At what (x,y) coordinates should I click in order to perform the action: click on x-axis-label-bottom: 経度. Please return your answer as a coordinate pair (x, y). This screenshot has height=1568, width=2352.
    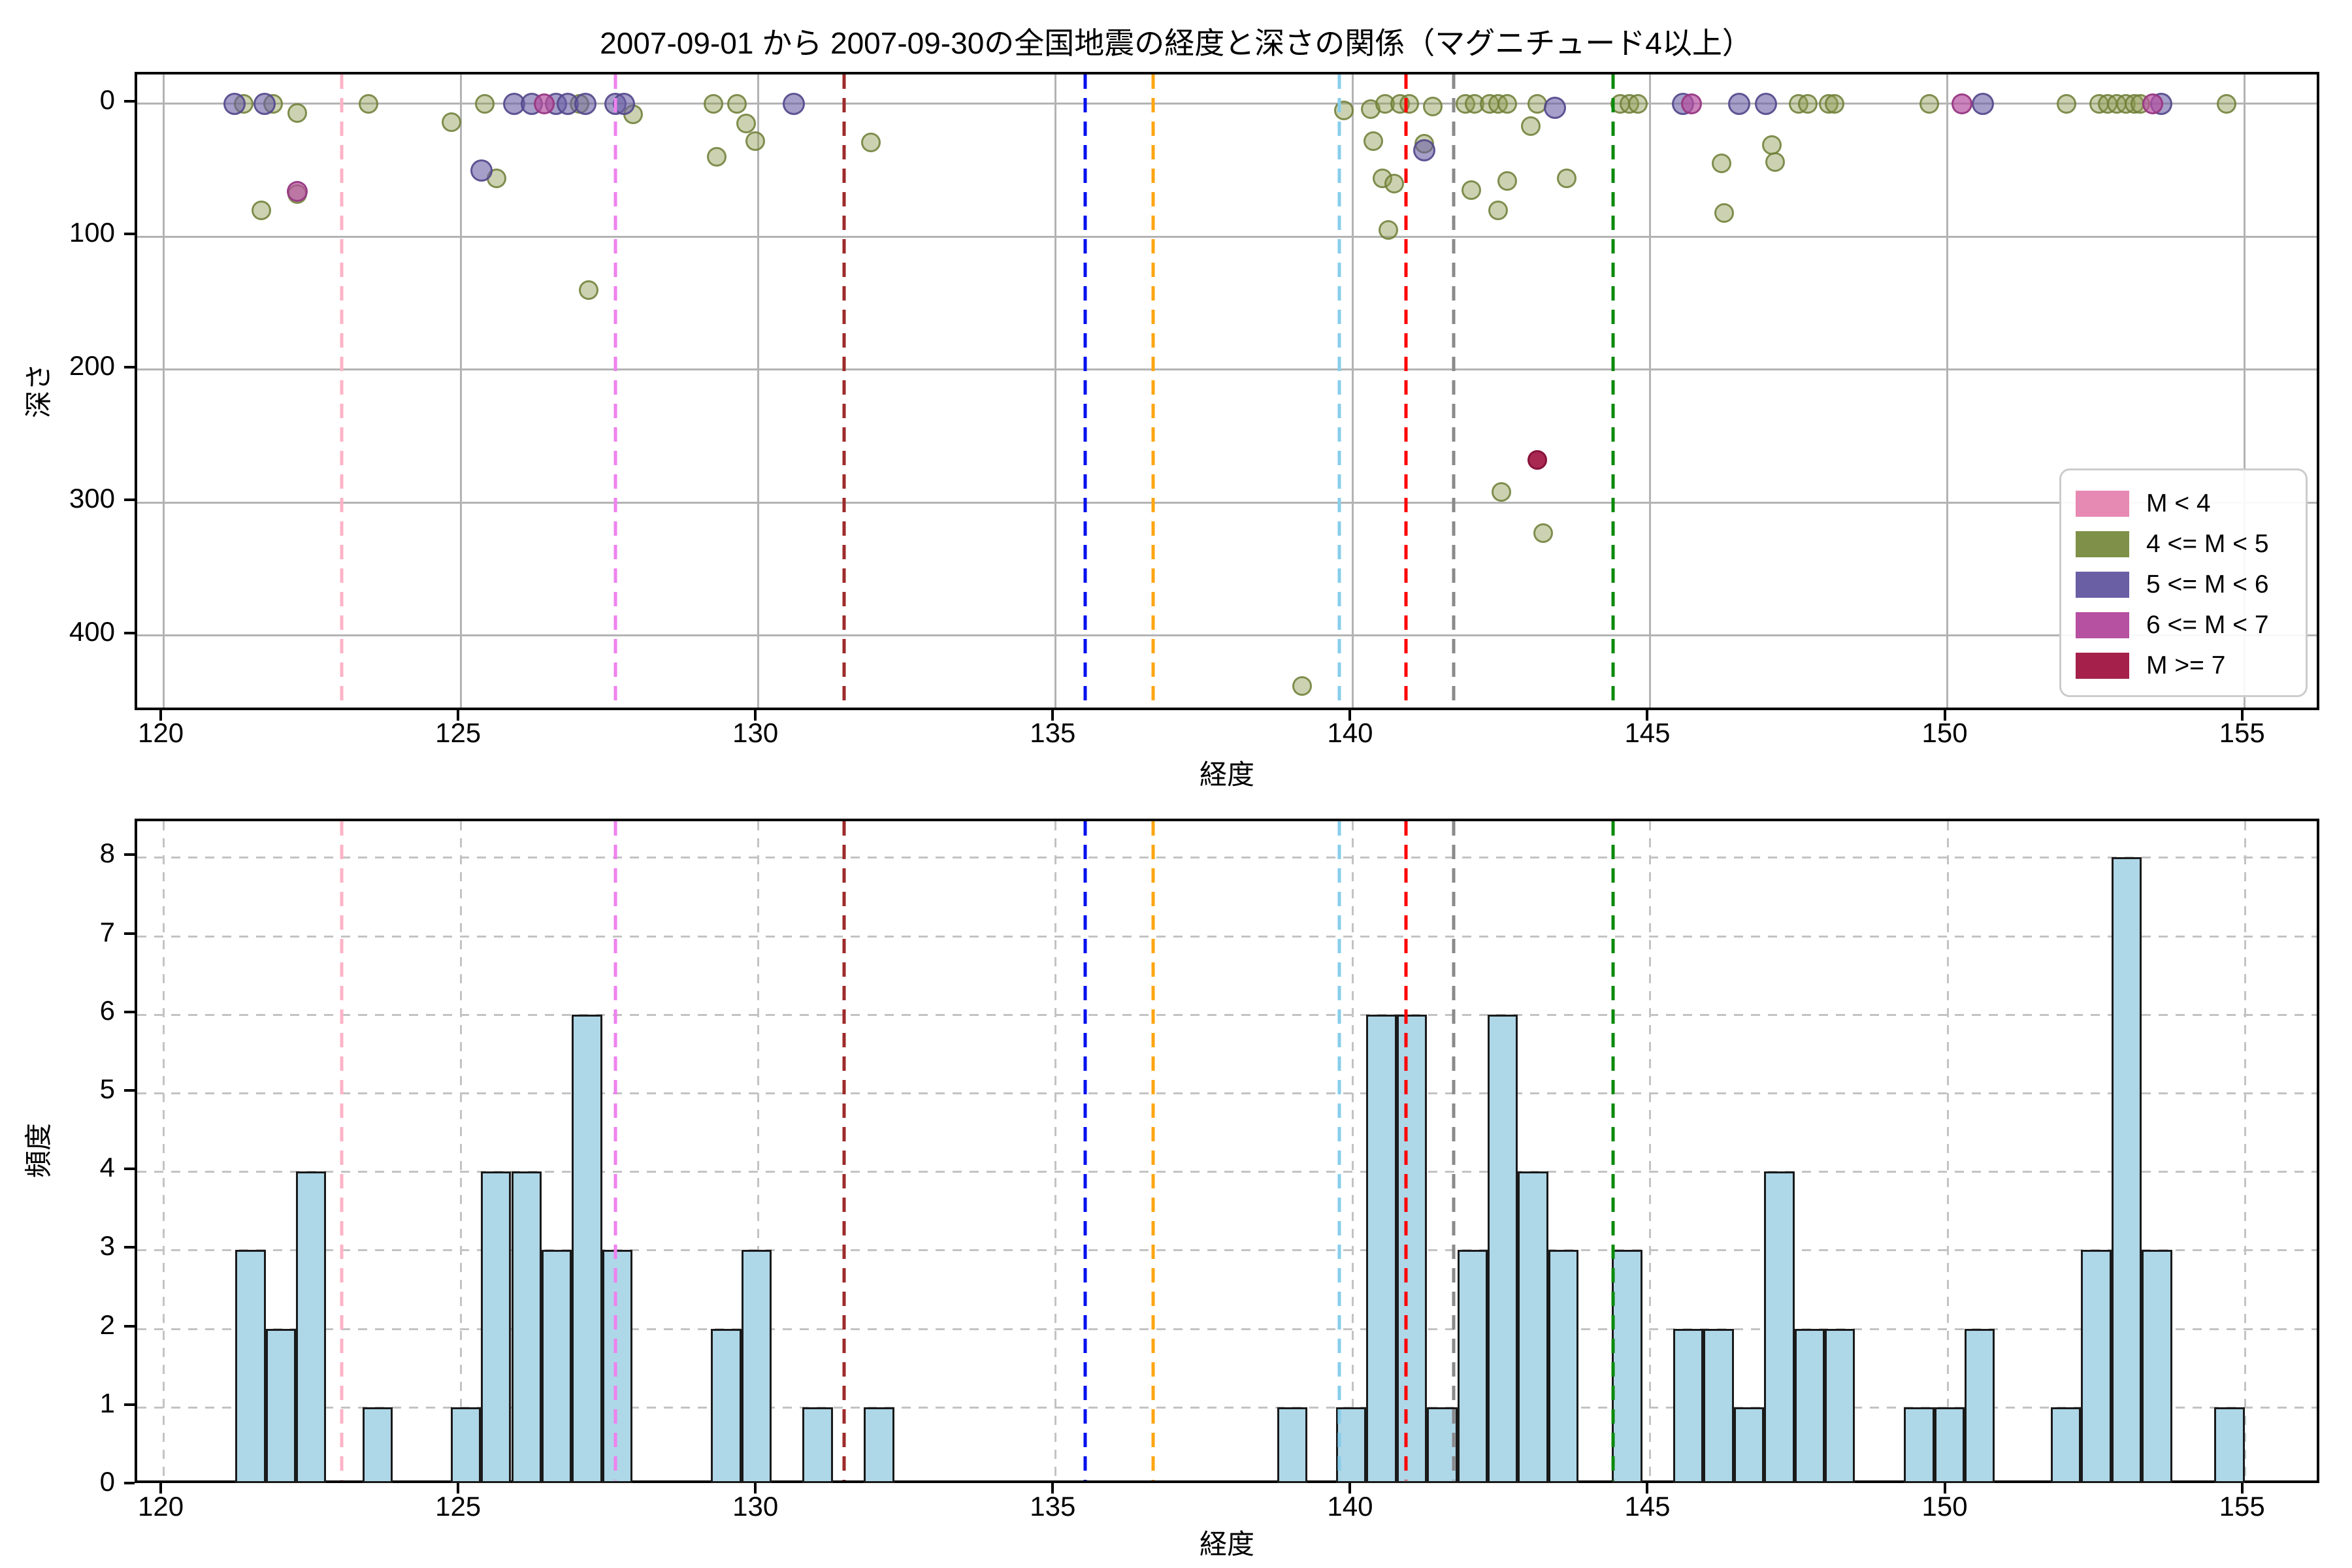
    Looking at the image, I should click on (1227, 1544).